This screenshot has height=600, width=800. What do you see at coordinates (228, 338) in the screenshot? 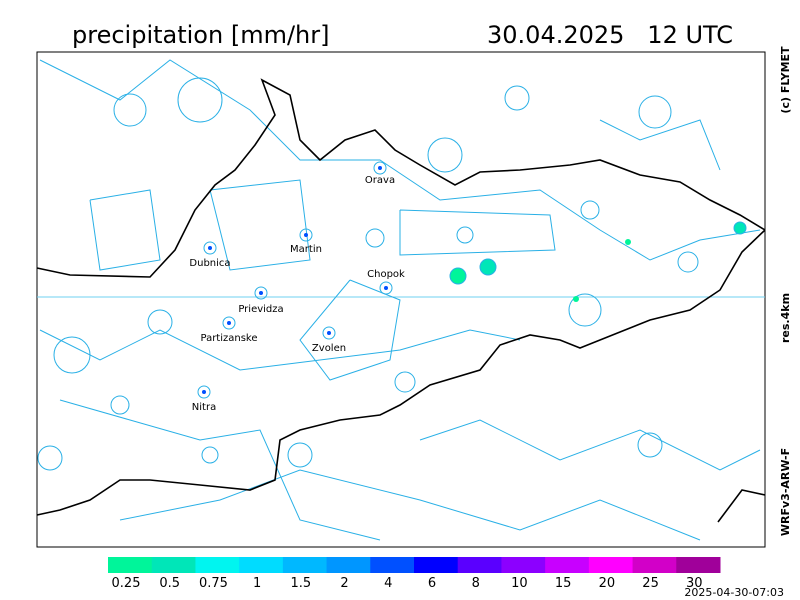
I see `city-label: Partizanske` at bounding box center [228, 338].